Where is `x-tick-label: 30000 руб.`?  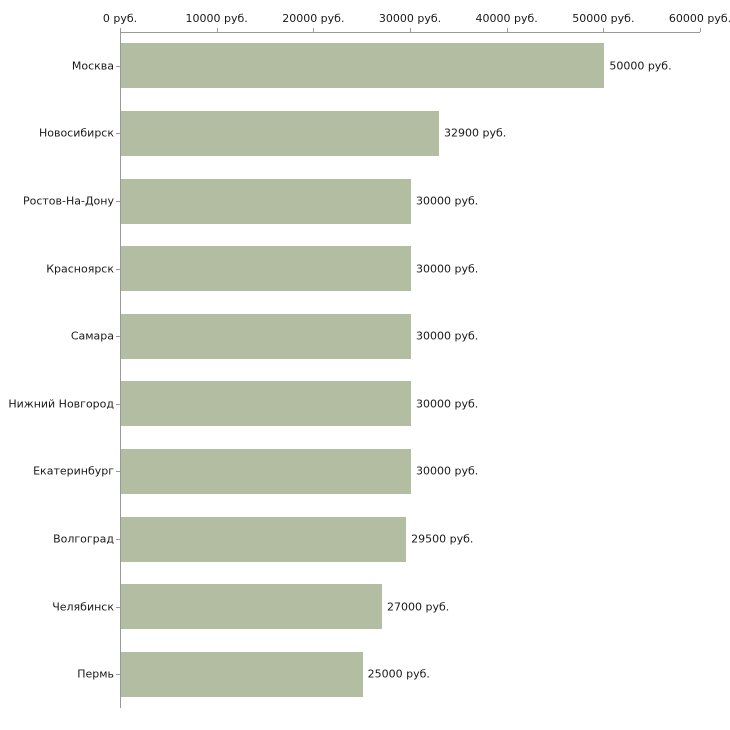
x-tick-label: 30000 руб. is located at coordinates (410, 18).